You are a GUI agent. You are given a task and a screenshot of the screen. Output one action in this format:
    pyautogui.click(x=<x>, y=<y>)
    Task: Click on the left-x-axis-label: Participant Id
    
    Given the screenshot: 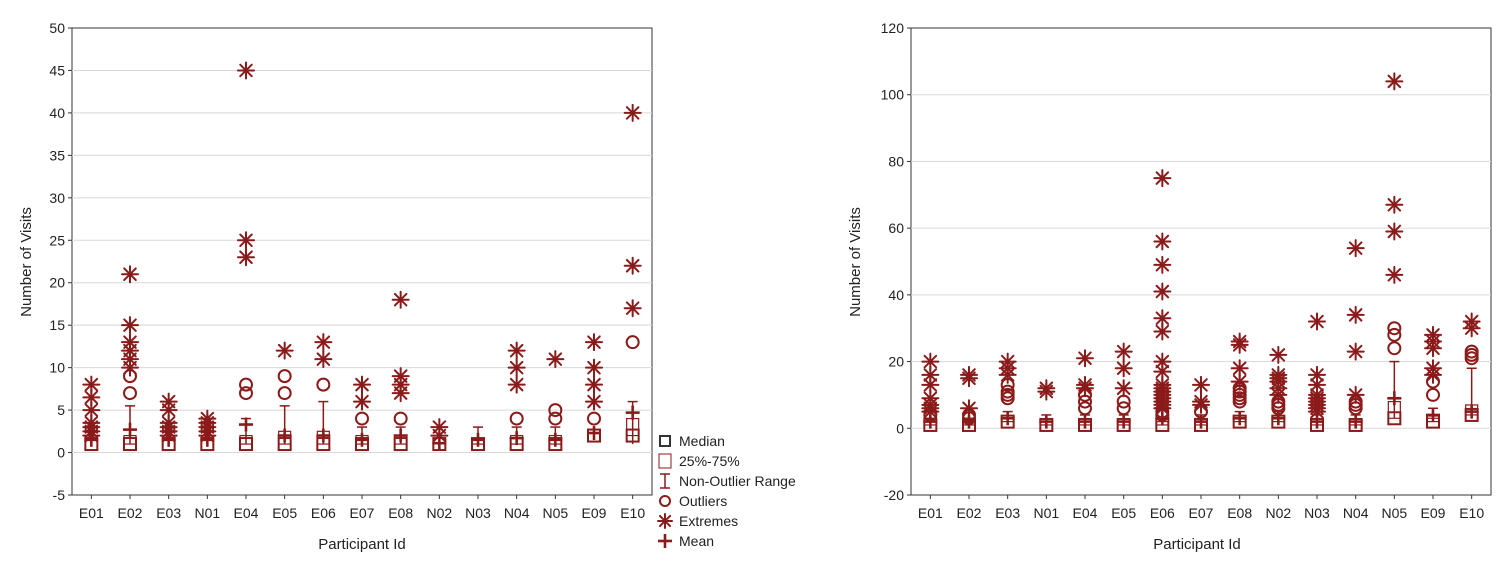 What is the action you would take?
    pyautogui.click(x=362, y=544)
    